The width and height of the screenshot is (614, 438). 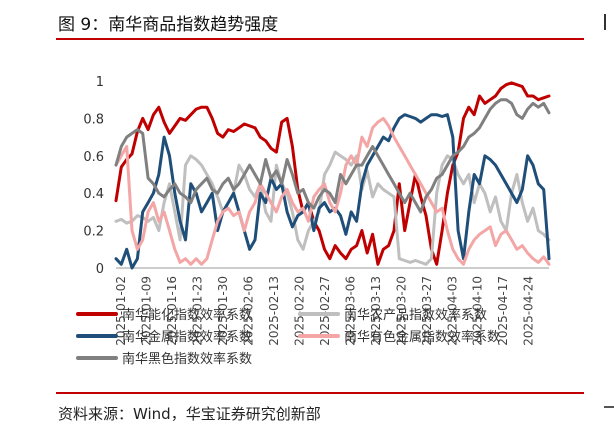 What do you see at coordinates (503, 311) in the screenshot?
I see `x-tick-label: 2025-04-17` at bounding box center [503, 311].